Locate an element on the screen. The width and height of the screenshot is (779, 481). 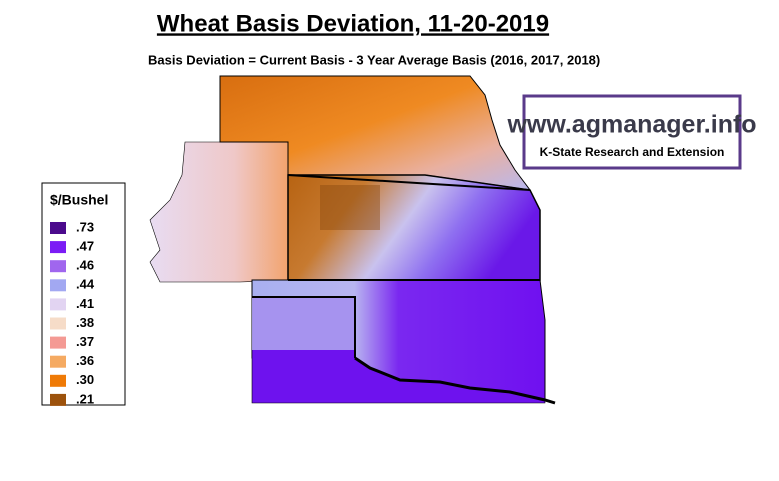
legend-label: .47 is located at coordinates (85, 246).